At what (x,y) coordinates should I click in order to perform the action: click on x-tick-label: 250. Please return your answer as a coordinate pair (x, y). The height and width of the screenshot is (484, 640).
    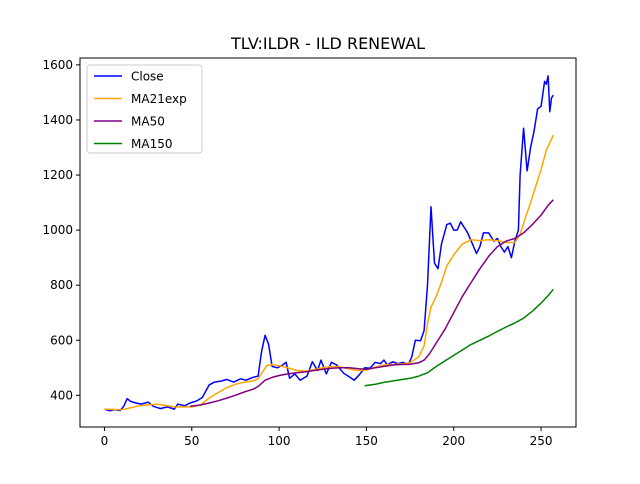
    Looking at the image, I should click on (541, 441).